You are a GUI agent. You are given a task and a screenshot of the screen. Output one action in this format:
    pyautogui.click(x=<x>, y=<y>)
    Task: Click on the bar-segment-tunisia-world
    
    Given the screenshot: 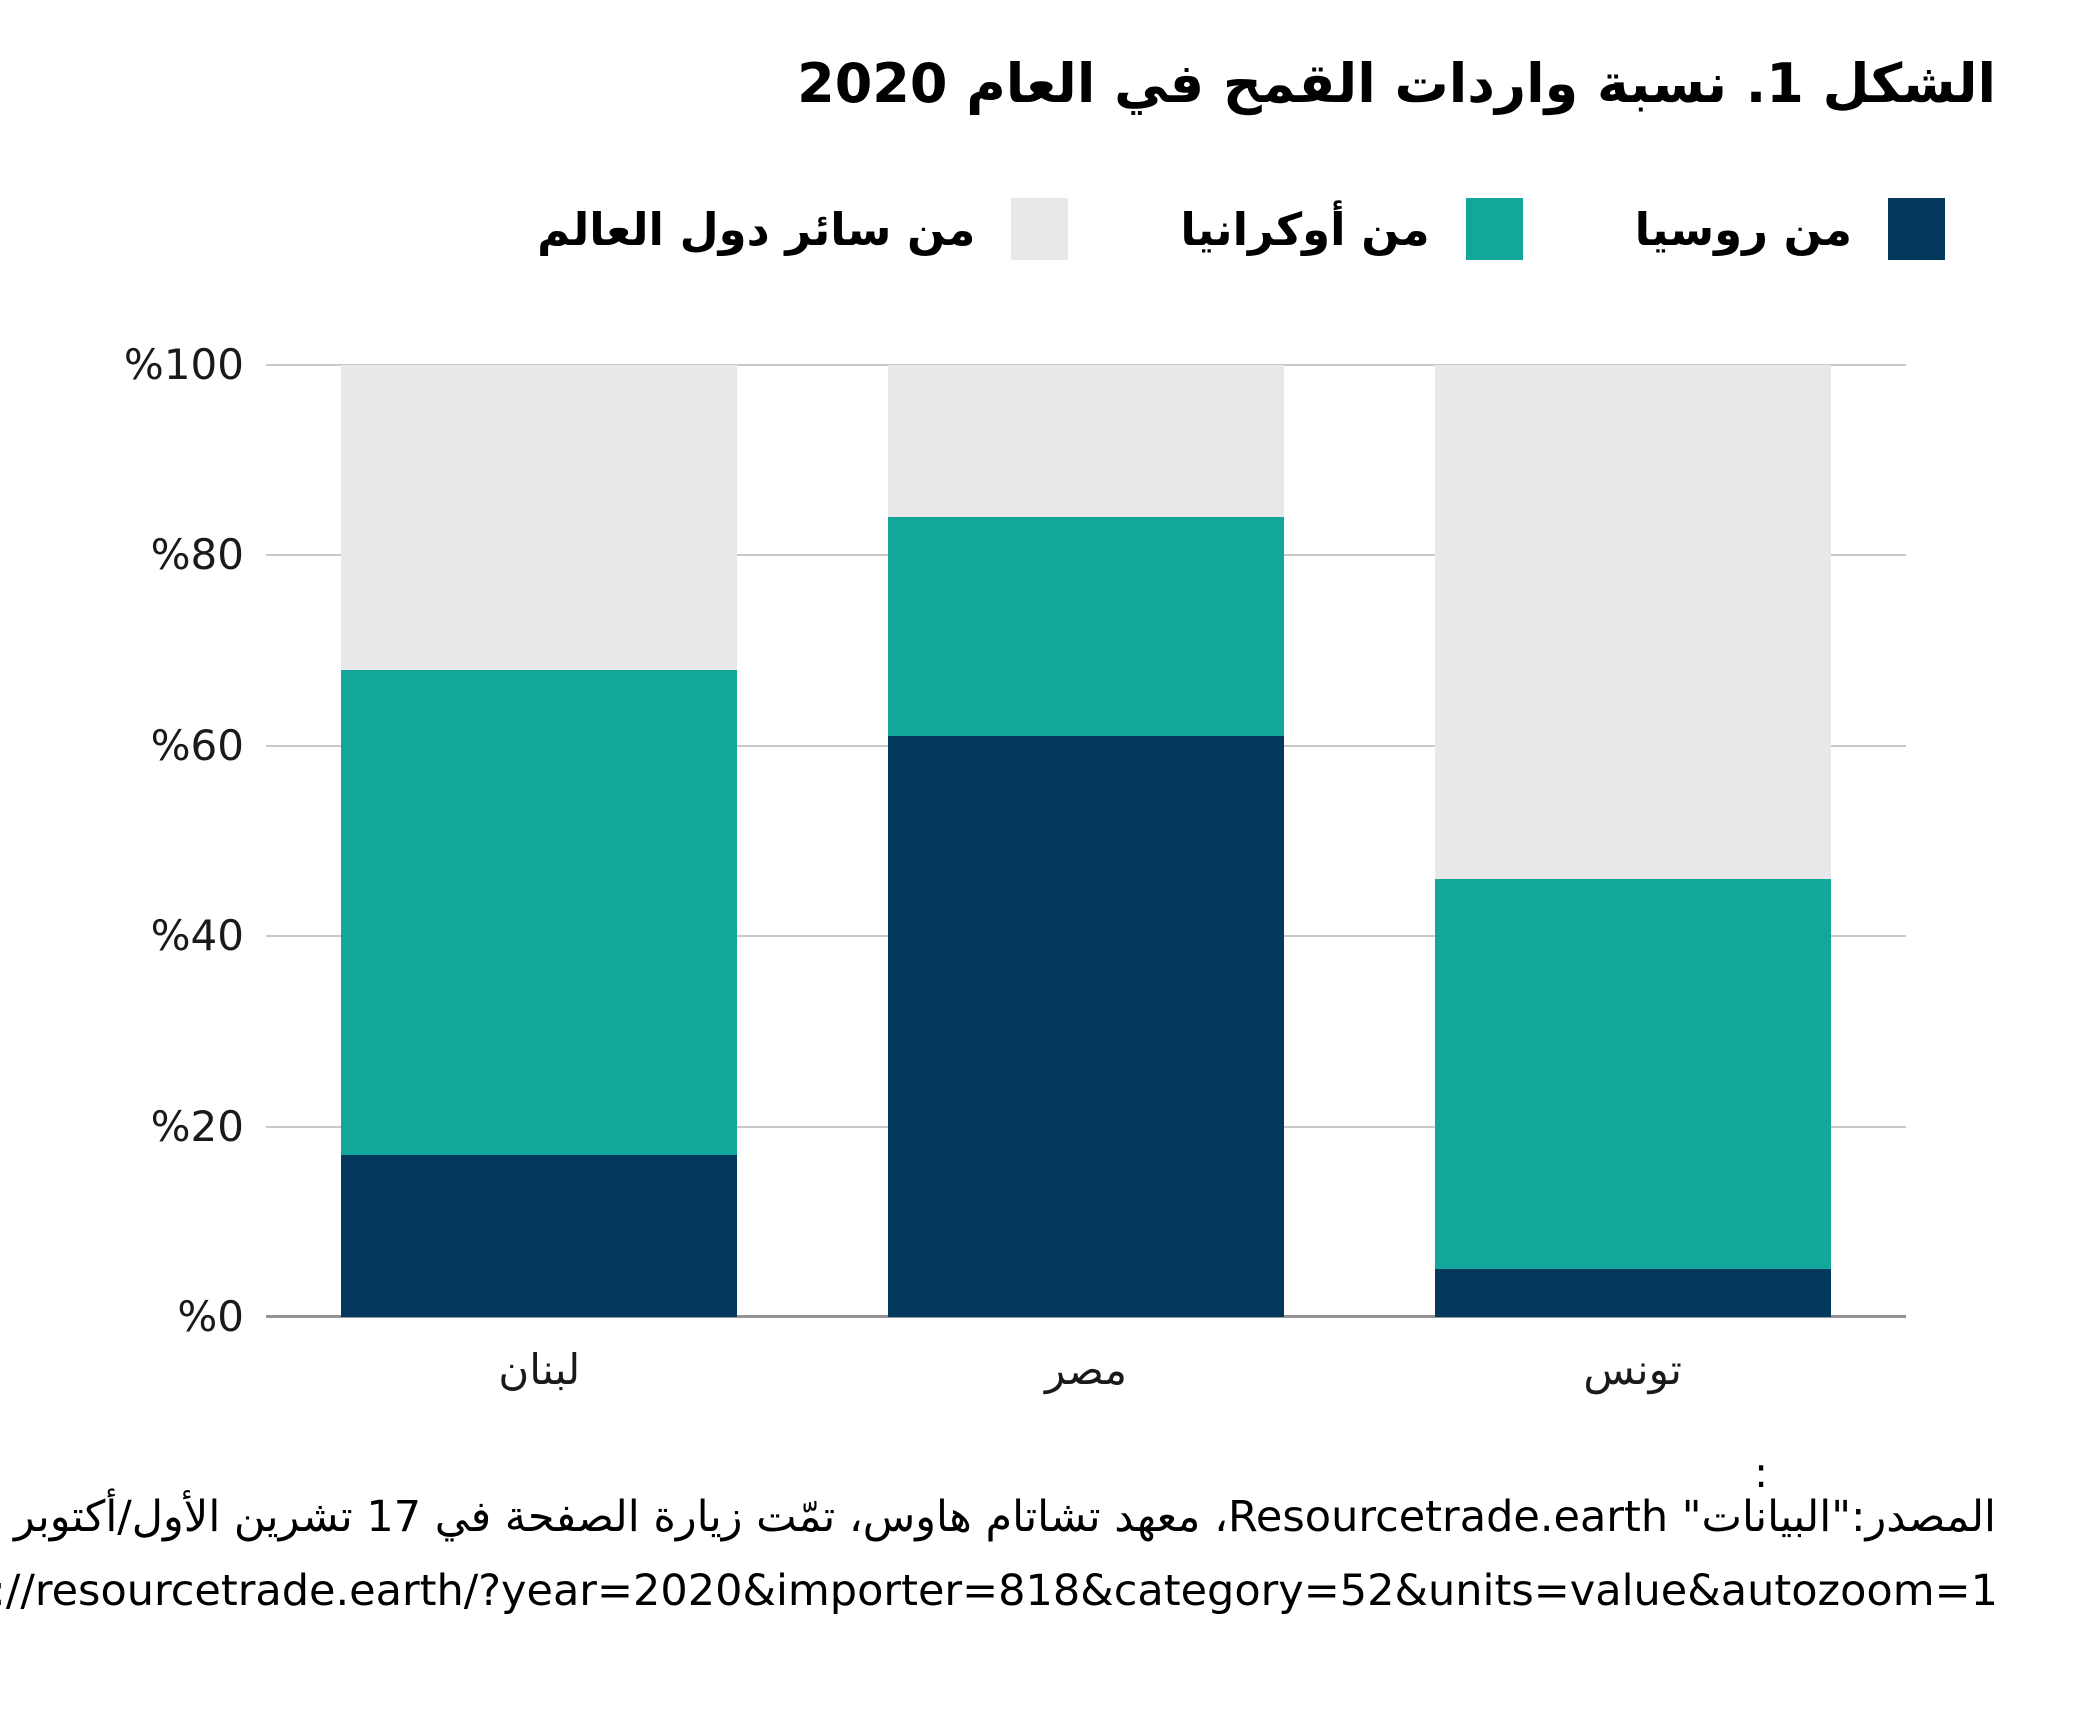 What is the action you would take?
    pyautogui.click(x=1632, y=622)
    